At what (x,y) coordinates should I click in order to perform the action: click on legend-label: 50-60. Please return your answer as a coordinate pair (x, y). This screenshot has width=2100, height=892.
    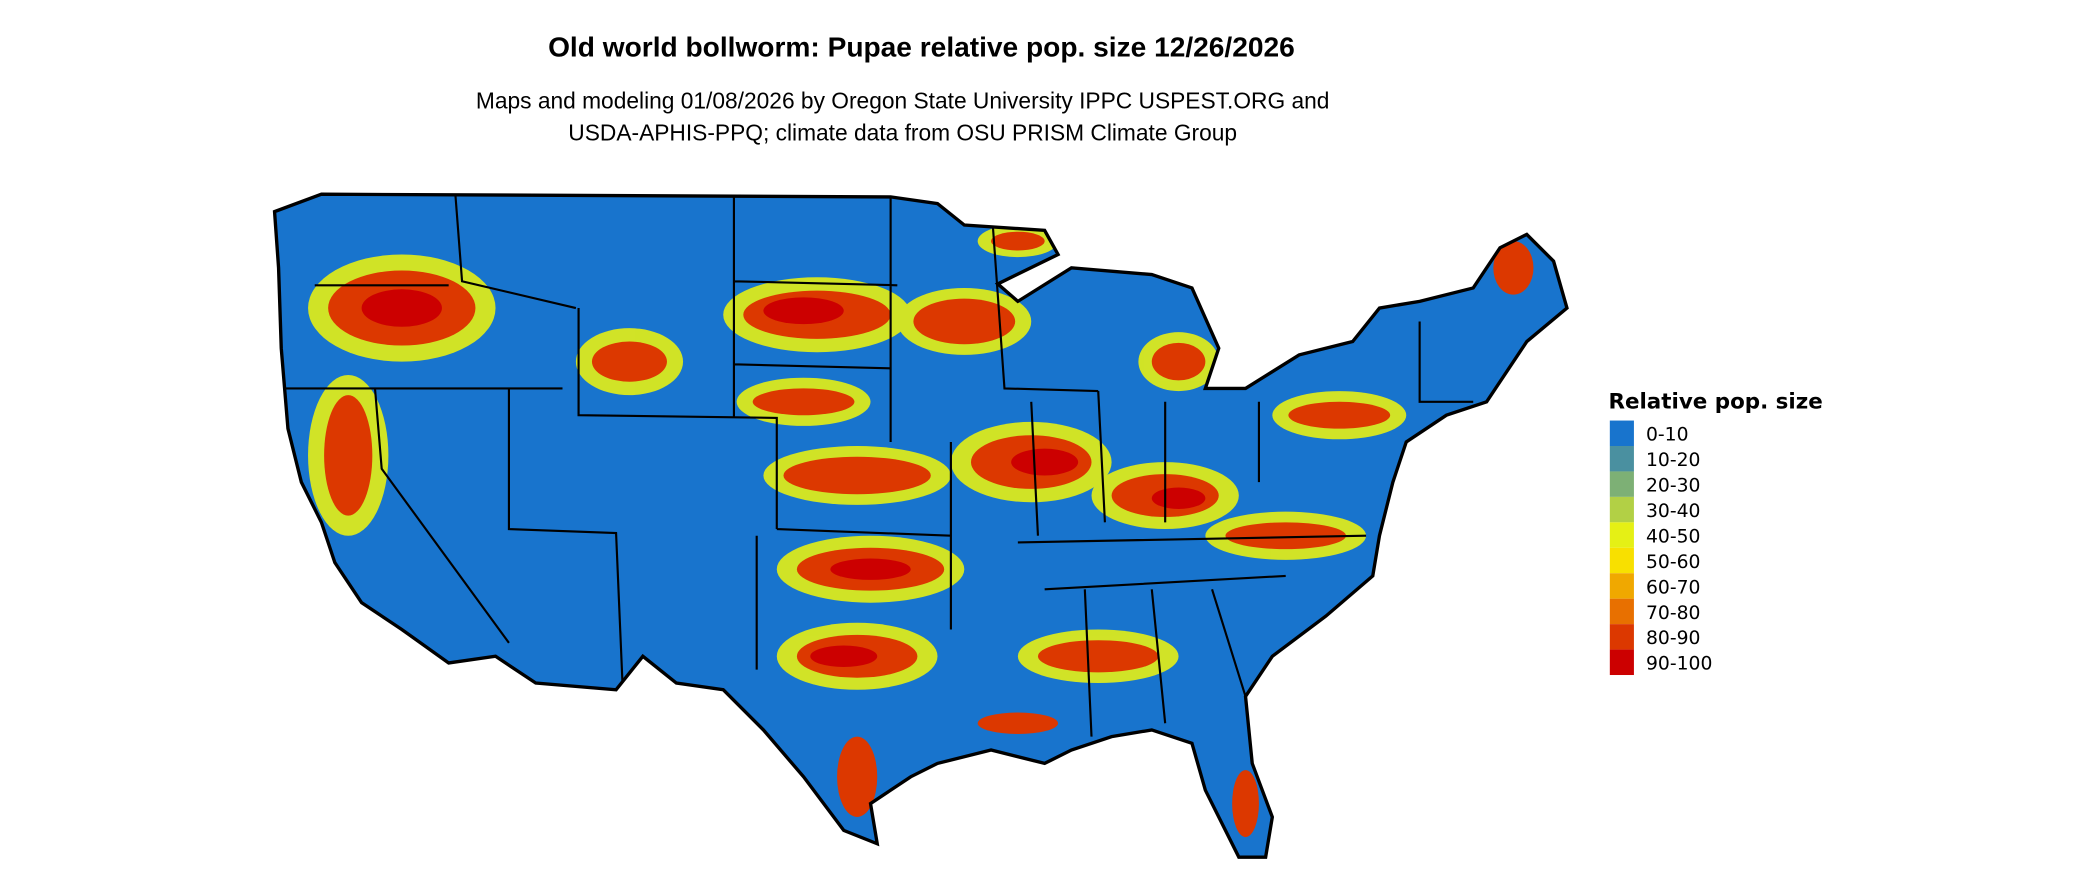
    Looking at the image, I should click on (1673, 562).